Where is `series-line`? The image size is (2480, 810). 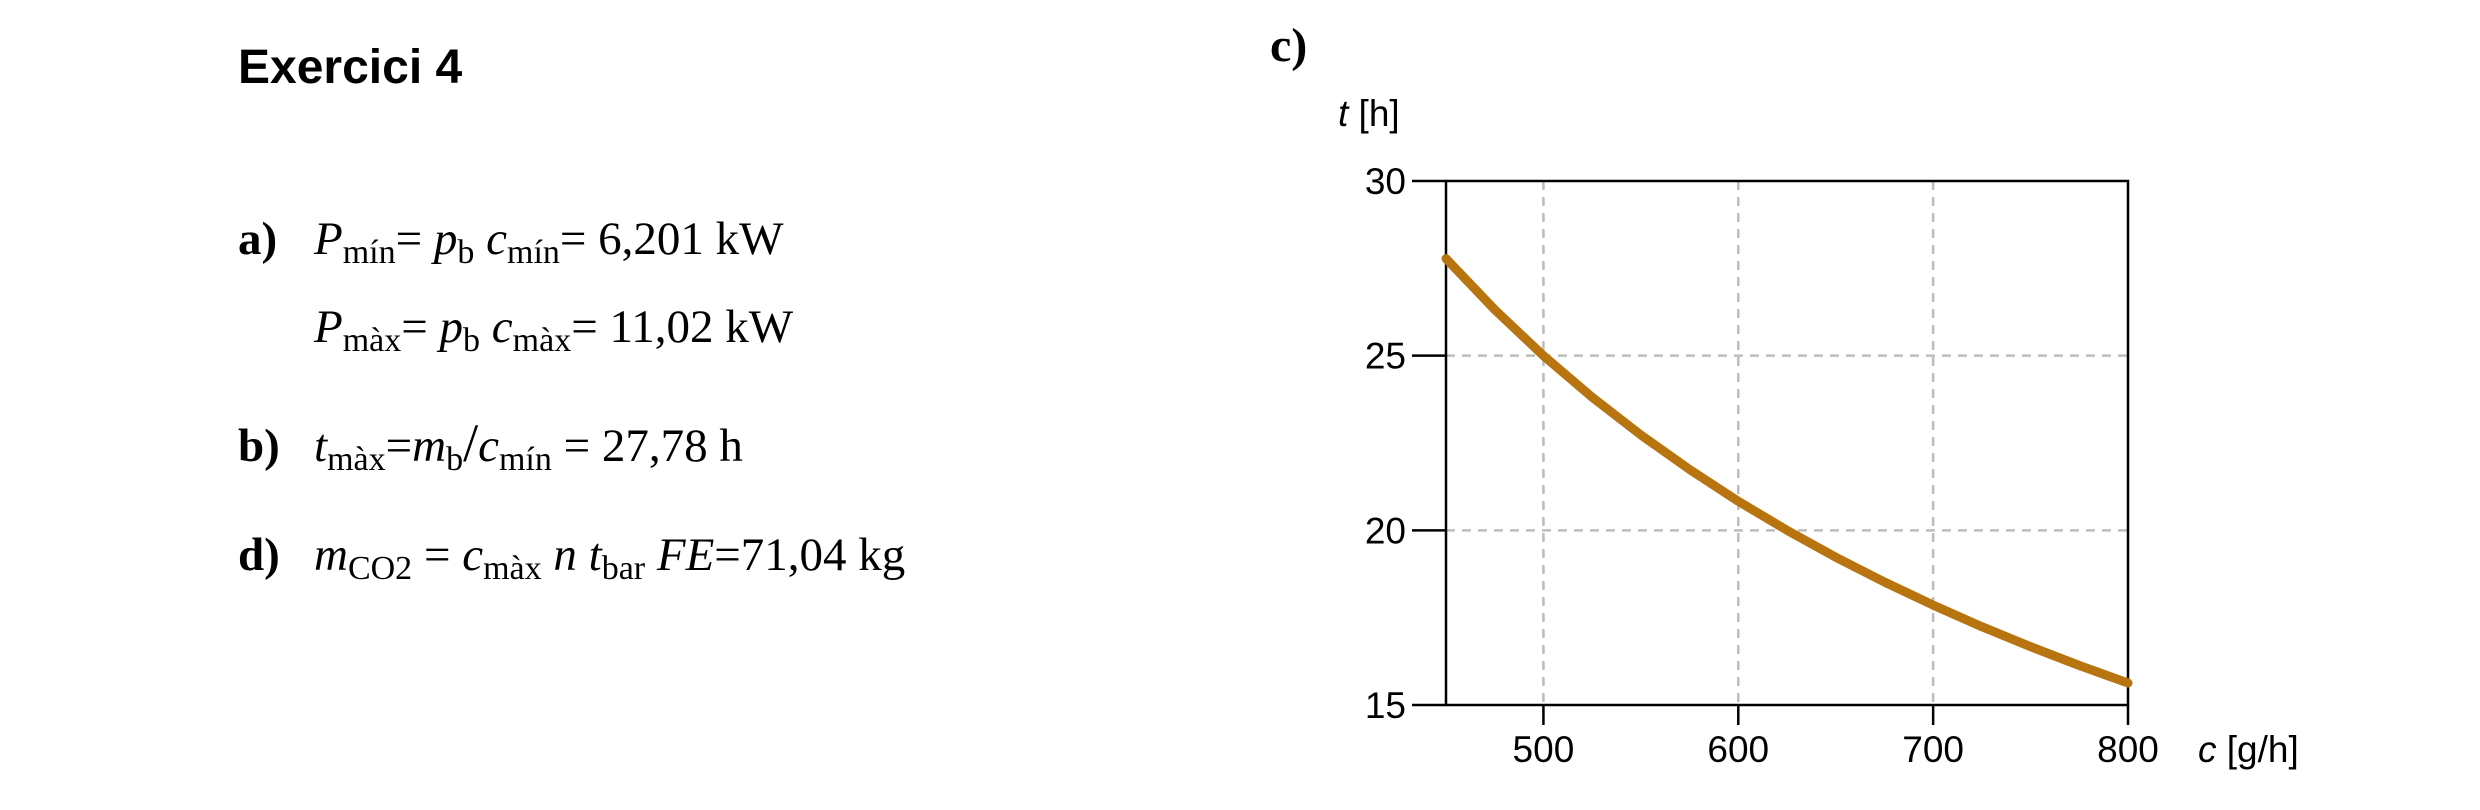 series-line is located at coordinates (1787, 471).